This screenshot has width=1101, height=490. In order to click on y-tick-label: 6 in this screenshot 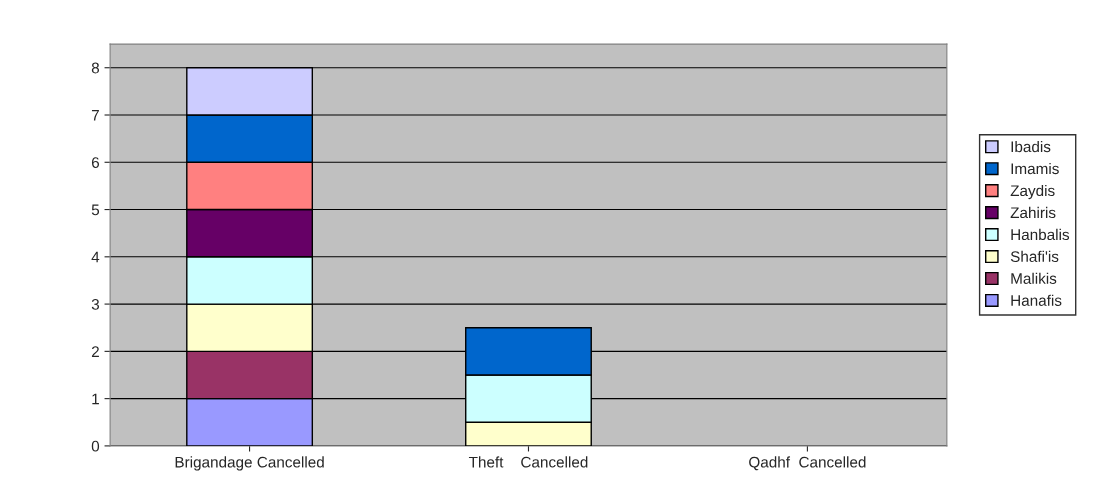, I will do `click(95, 162)`.